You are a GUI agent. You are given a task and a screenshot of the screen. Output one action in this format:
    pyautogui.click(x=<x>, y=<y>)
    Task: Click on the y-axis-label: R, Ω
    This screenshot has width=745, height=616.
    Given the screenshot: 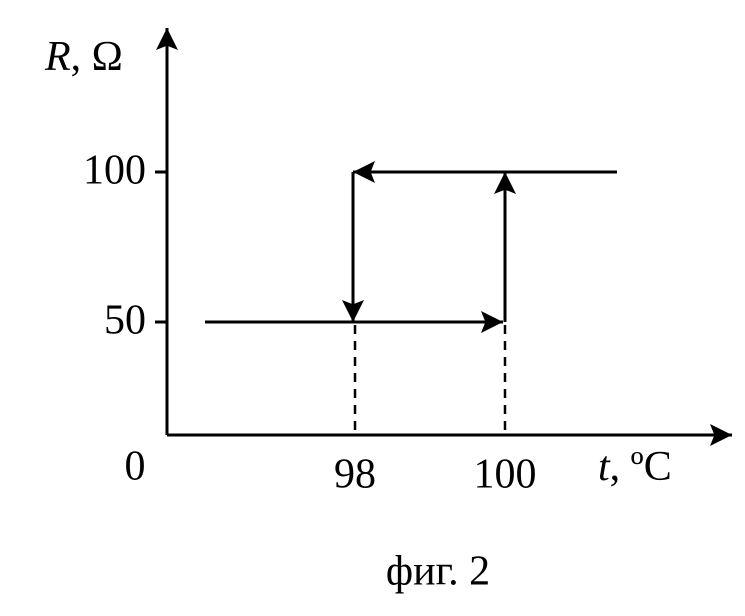 What is the action you would take?
    pyautogui.click(x=83, y=57)
    